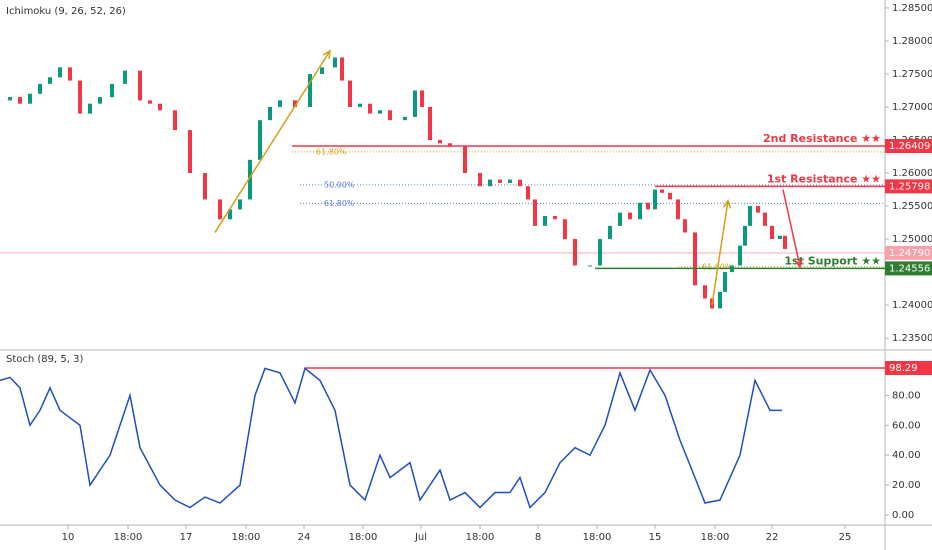 Image resolution: width=932 pixels, height=550 pixels. I want to click on level-label: 2nd Resistance ★★, so click(822, 138).